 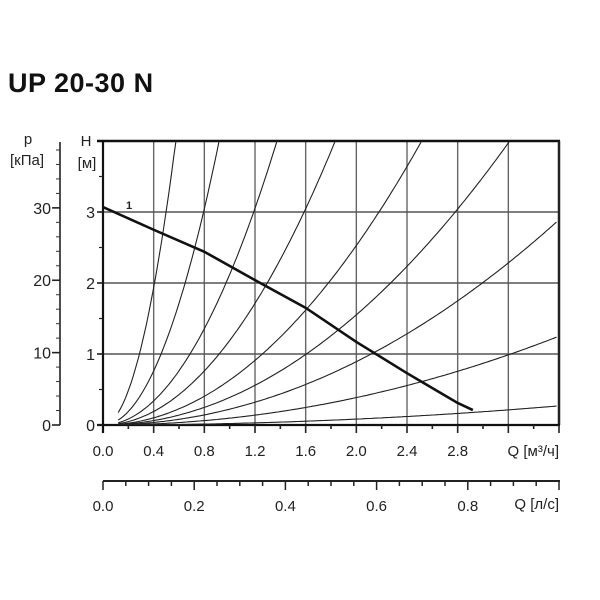 I want to click on x-tick-label: 2.4, so click(x=407, y=451).